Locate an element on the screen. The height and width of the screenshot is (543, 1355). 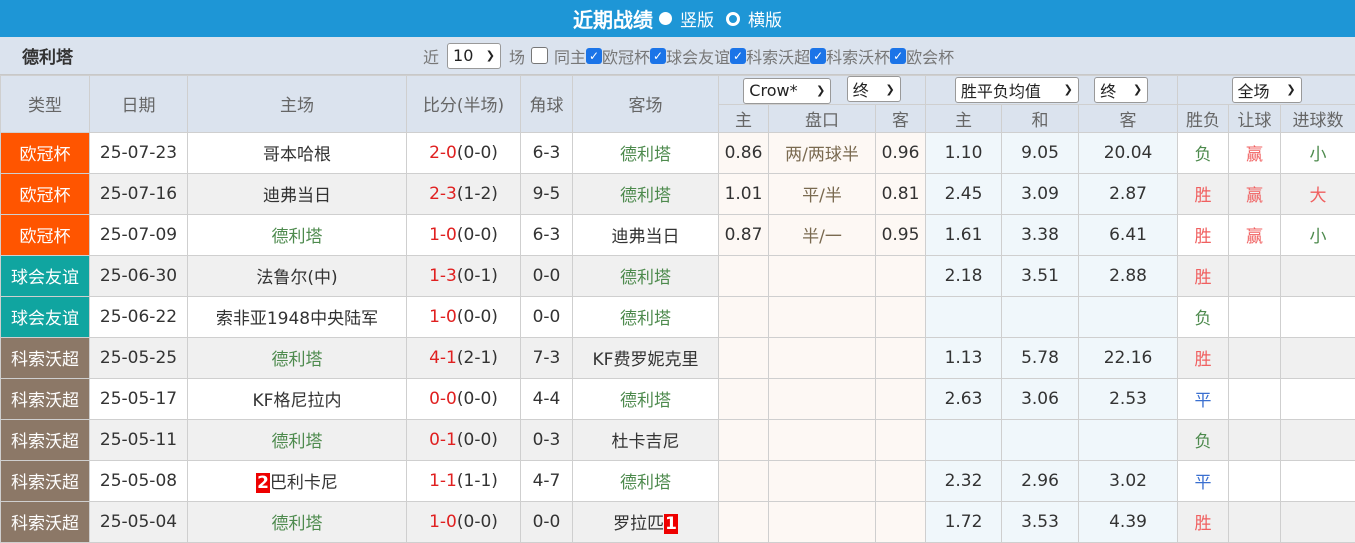
score: 0-0(0-0) is located at coordinates (464, 398).